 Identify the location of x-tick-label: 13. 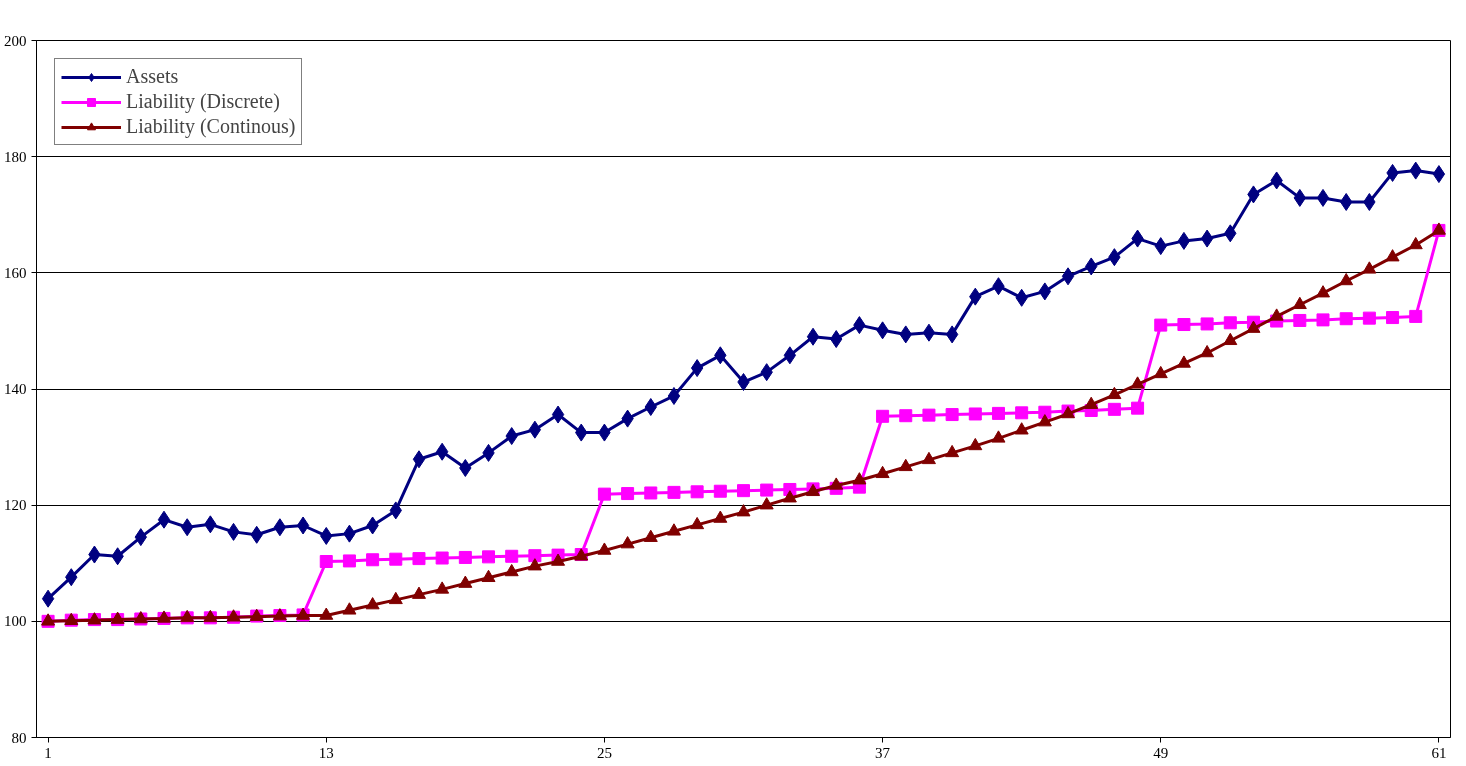
(326, 752).